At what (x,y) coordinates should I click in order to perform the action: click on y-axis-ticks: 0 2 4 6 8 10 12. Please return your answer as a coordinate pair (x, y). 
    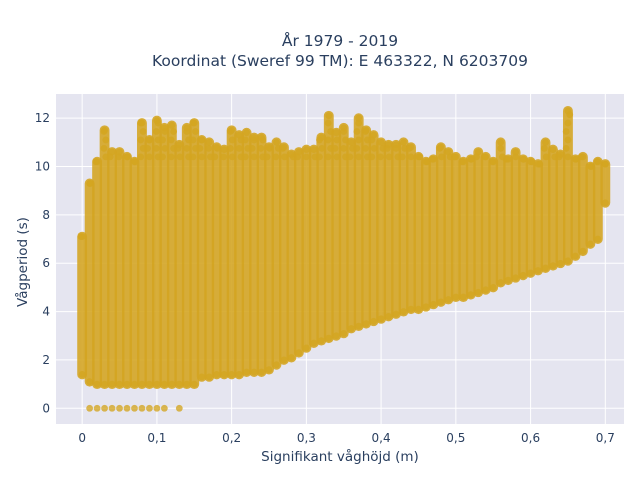
    Looking at the image, I should click on (42, 263).